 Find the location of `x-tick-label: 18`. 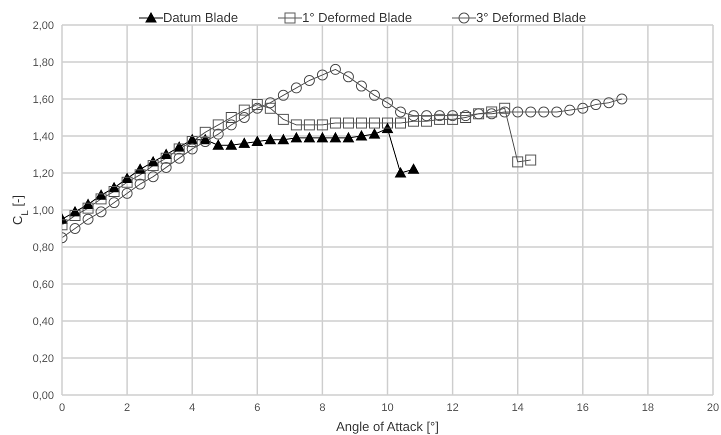

x-tick-label: 18 is located at coordinates (648, 408).